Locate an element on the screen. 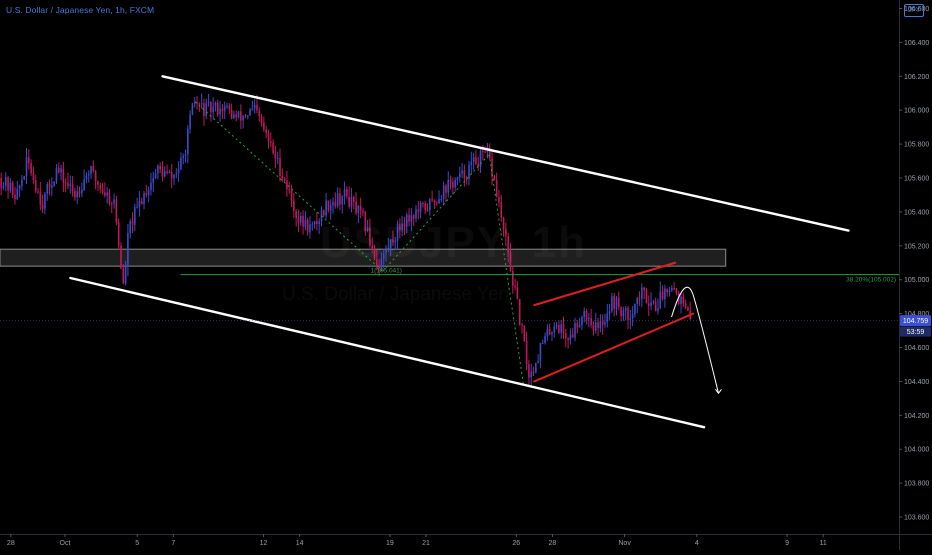  x-tick-label: 14 is located at coordinates (300, 543).